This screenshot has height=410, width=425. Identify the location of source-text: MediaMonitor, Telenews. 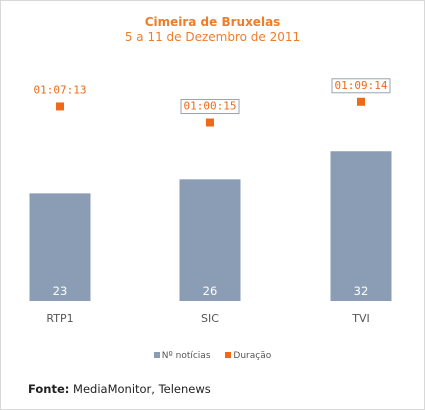
(142, 389).